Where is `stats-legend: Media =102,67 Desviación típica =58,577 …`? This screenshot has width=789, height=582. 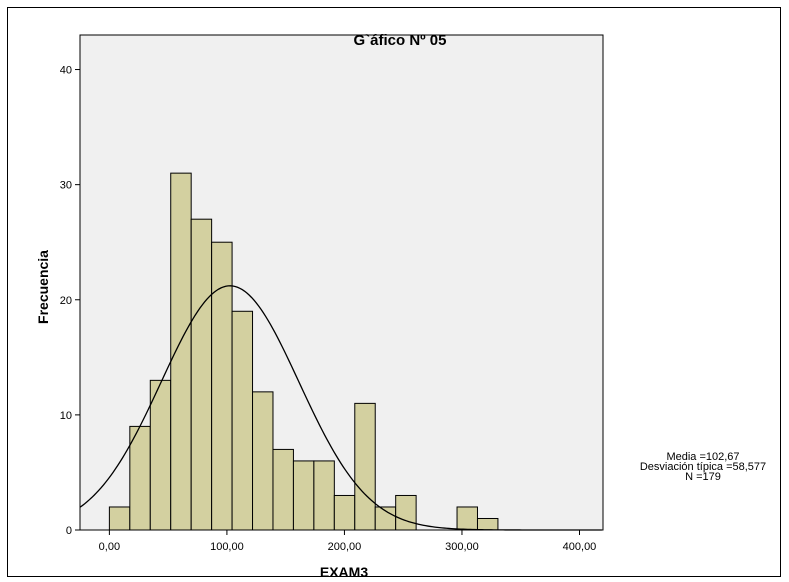
stats-legend: Media =102,67 Desviación típica =58,577 … is located at coordinates (703, 467).